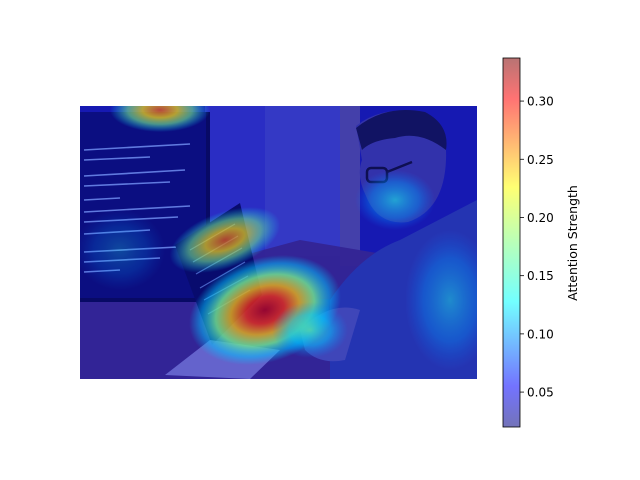 Image resolution: width=640 pixels, height=480 pixels. Describe the element at coordinates (350, 186) in the screenshot. I see `door-frame` at that location.